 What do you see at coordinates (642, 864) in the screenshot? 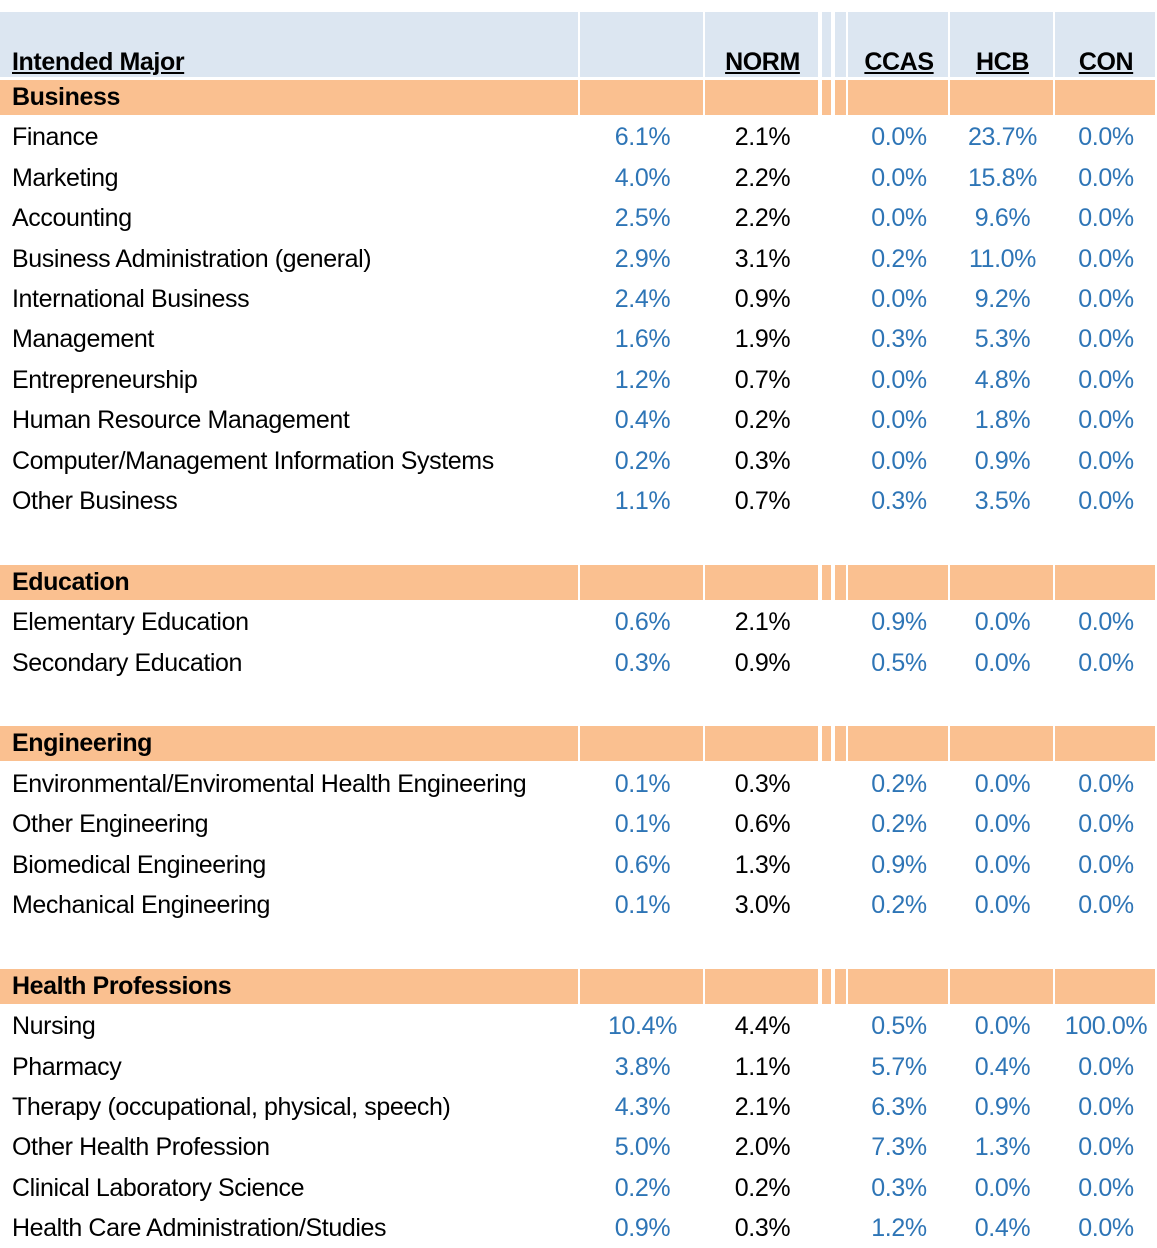
I see `value: 0.6%` at bounding box center [642, 864].